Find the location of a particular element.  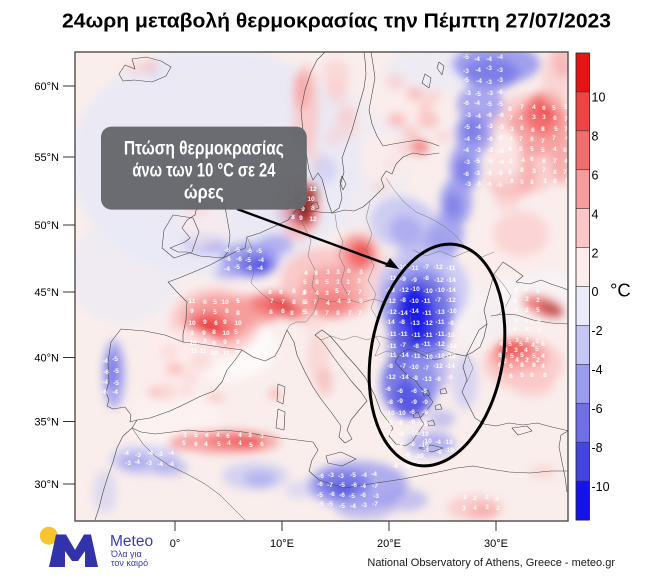

svg-text: -14 is located at coordinates (414, 311).